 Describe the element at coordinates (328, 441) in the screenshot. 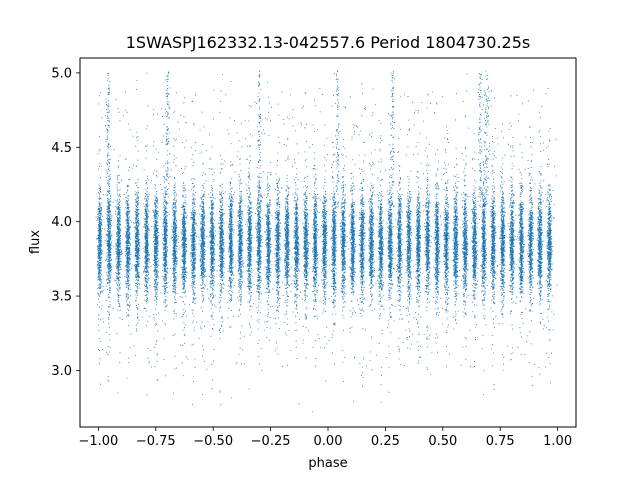

I see `x-tick-label: 0.00` at that location.